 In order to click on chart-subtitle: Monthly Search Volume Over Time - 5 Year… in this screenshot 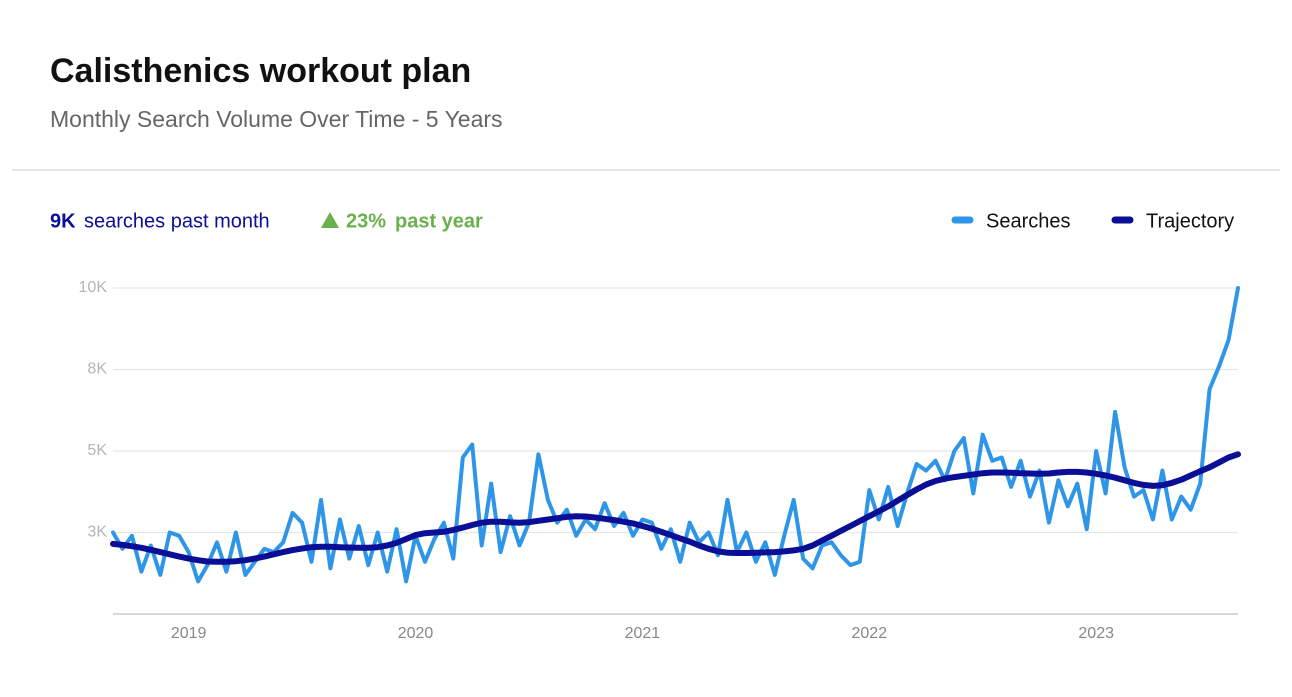, I will do `click(276, 119)`.